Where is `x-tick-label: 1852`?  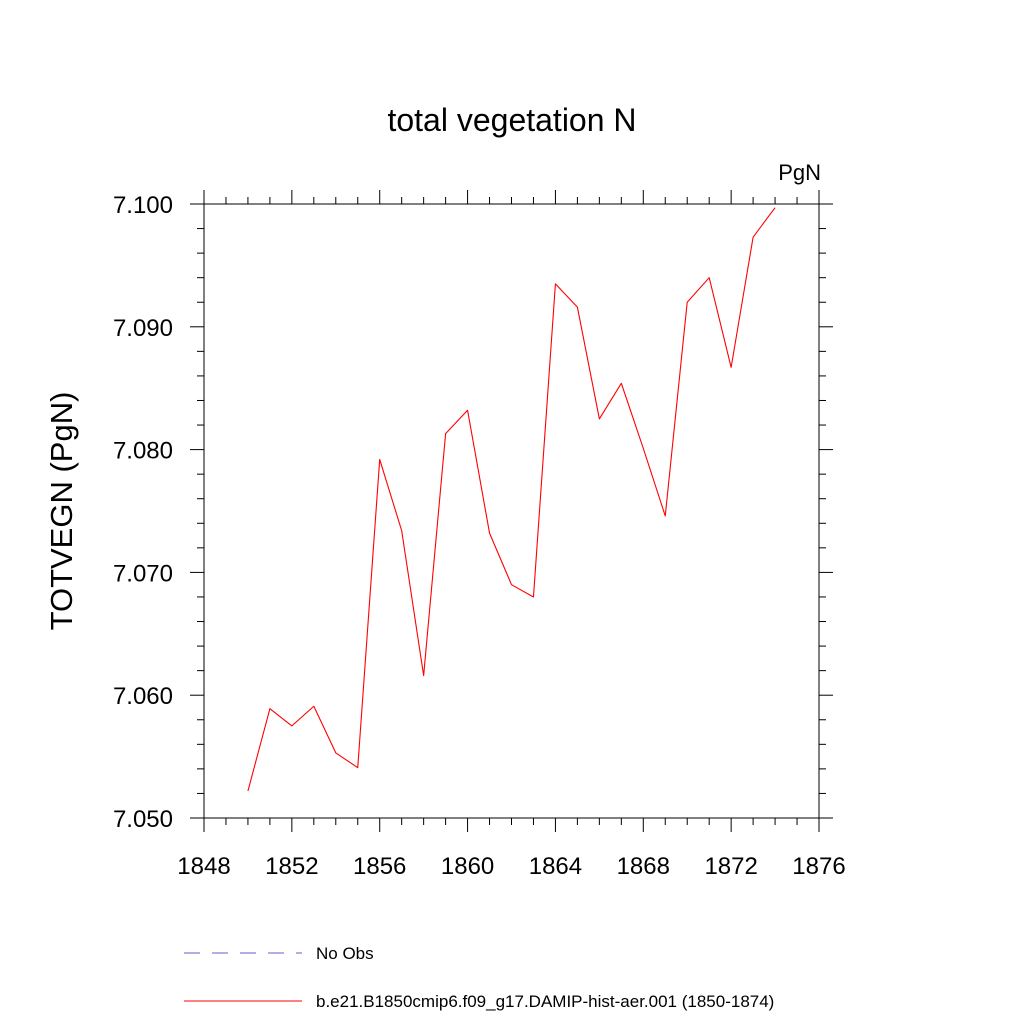 x-tick-label: 1852 is located at coordinates (291, 866).